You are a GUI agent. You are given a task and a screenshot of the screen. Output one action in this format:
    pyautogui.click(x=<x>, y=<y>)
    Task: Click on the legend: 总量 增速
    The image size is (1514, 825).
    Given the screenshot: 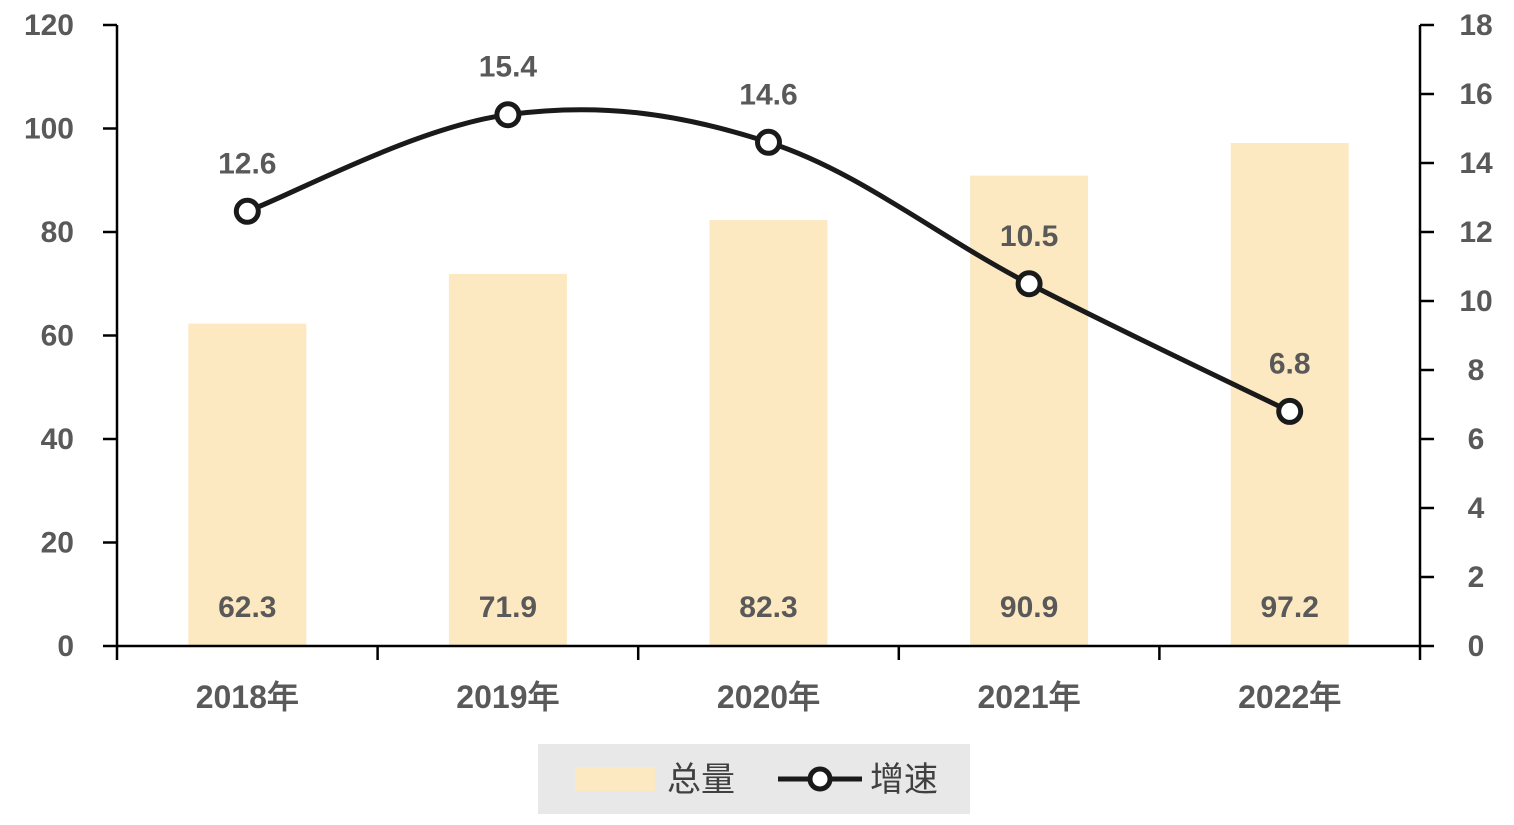 What is the action you would take?
    pyautogui.click(x=754, y=779)
    